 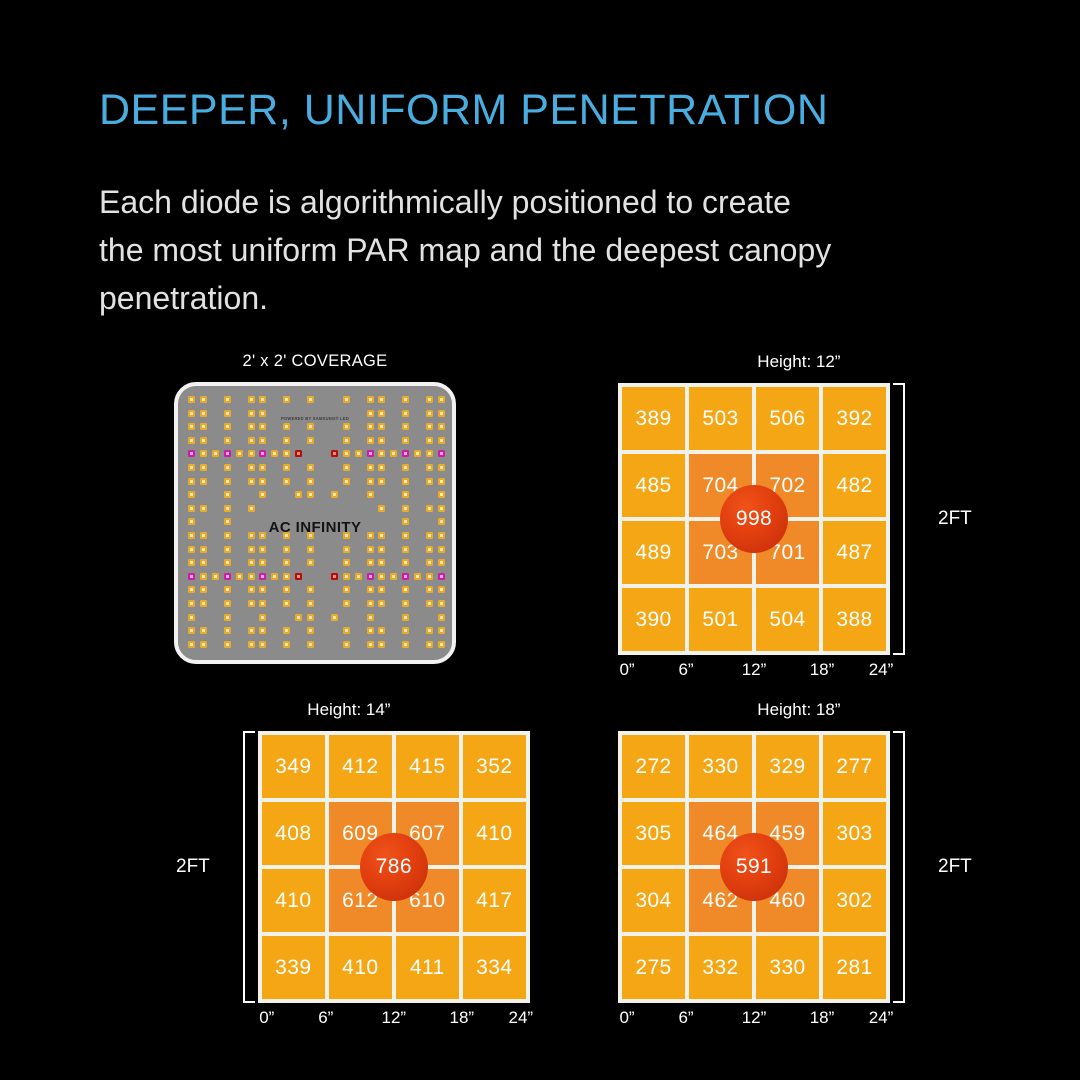 What do you see at coordinates (293, 833) in the screenshot?
I see `par-cell: 408` at bounding box center [293, 833].